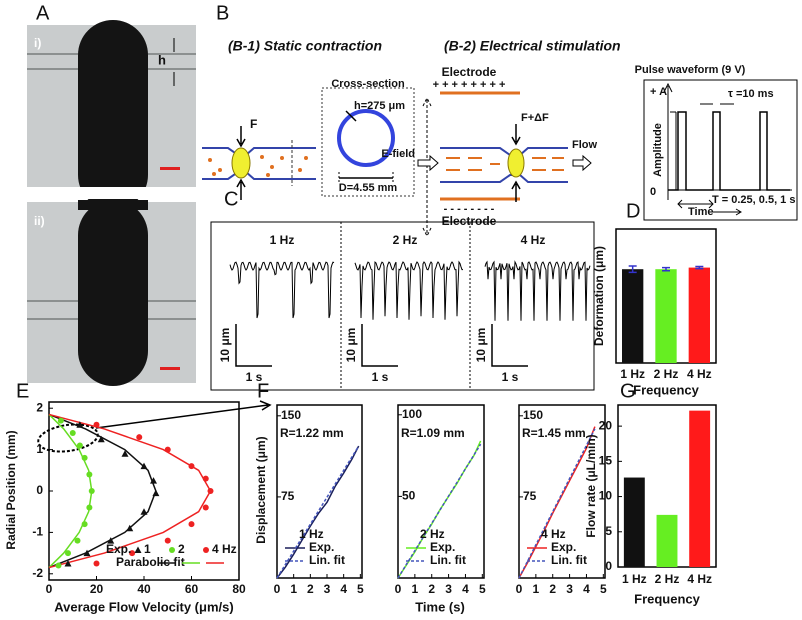  What do you see at coordinates (653, 192) in the screenshot?
I see `label: 0` at bounding box center [653, 192].